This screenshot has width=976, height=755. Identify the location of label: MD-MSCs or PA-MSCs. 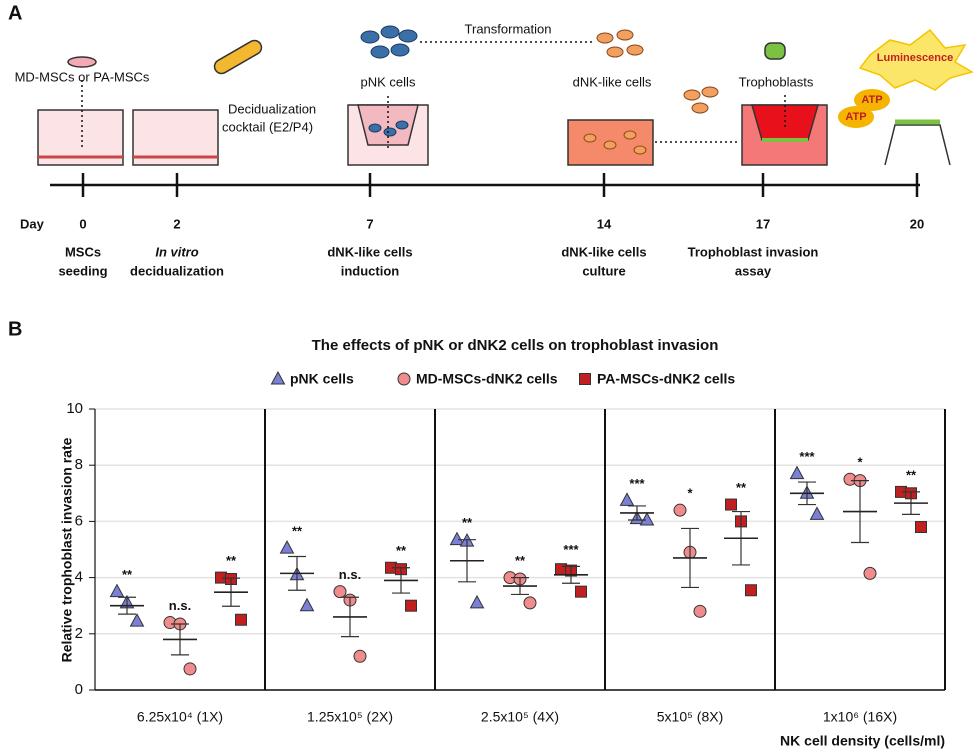
(82, 76).